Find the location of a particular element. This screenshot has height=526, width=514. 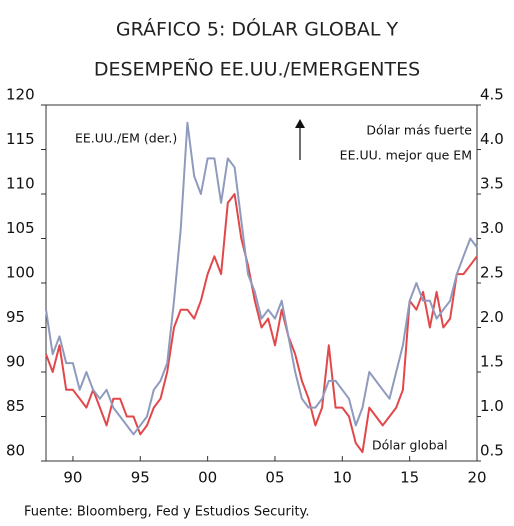

x-tick-label: 20 is located at coordinates (476, 478).